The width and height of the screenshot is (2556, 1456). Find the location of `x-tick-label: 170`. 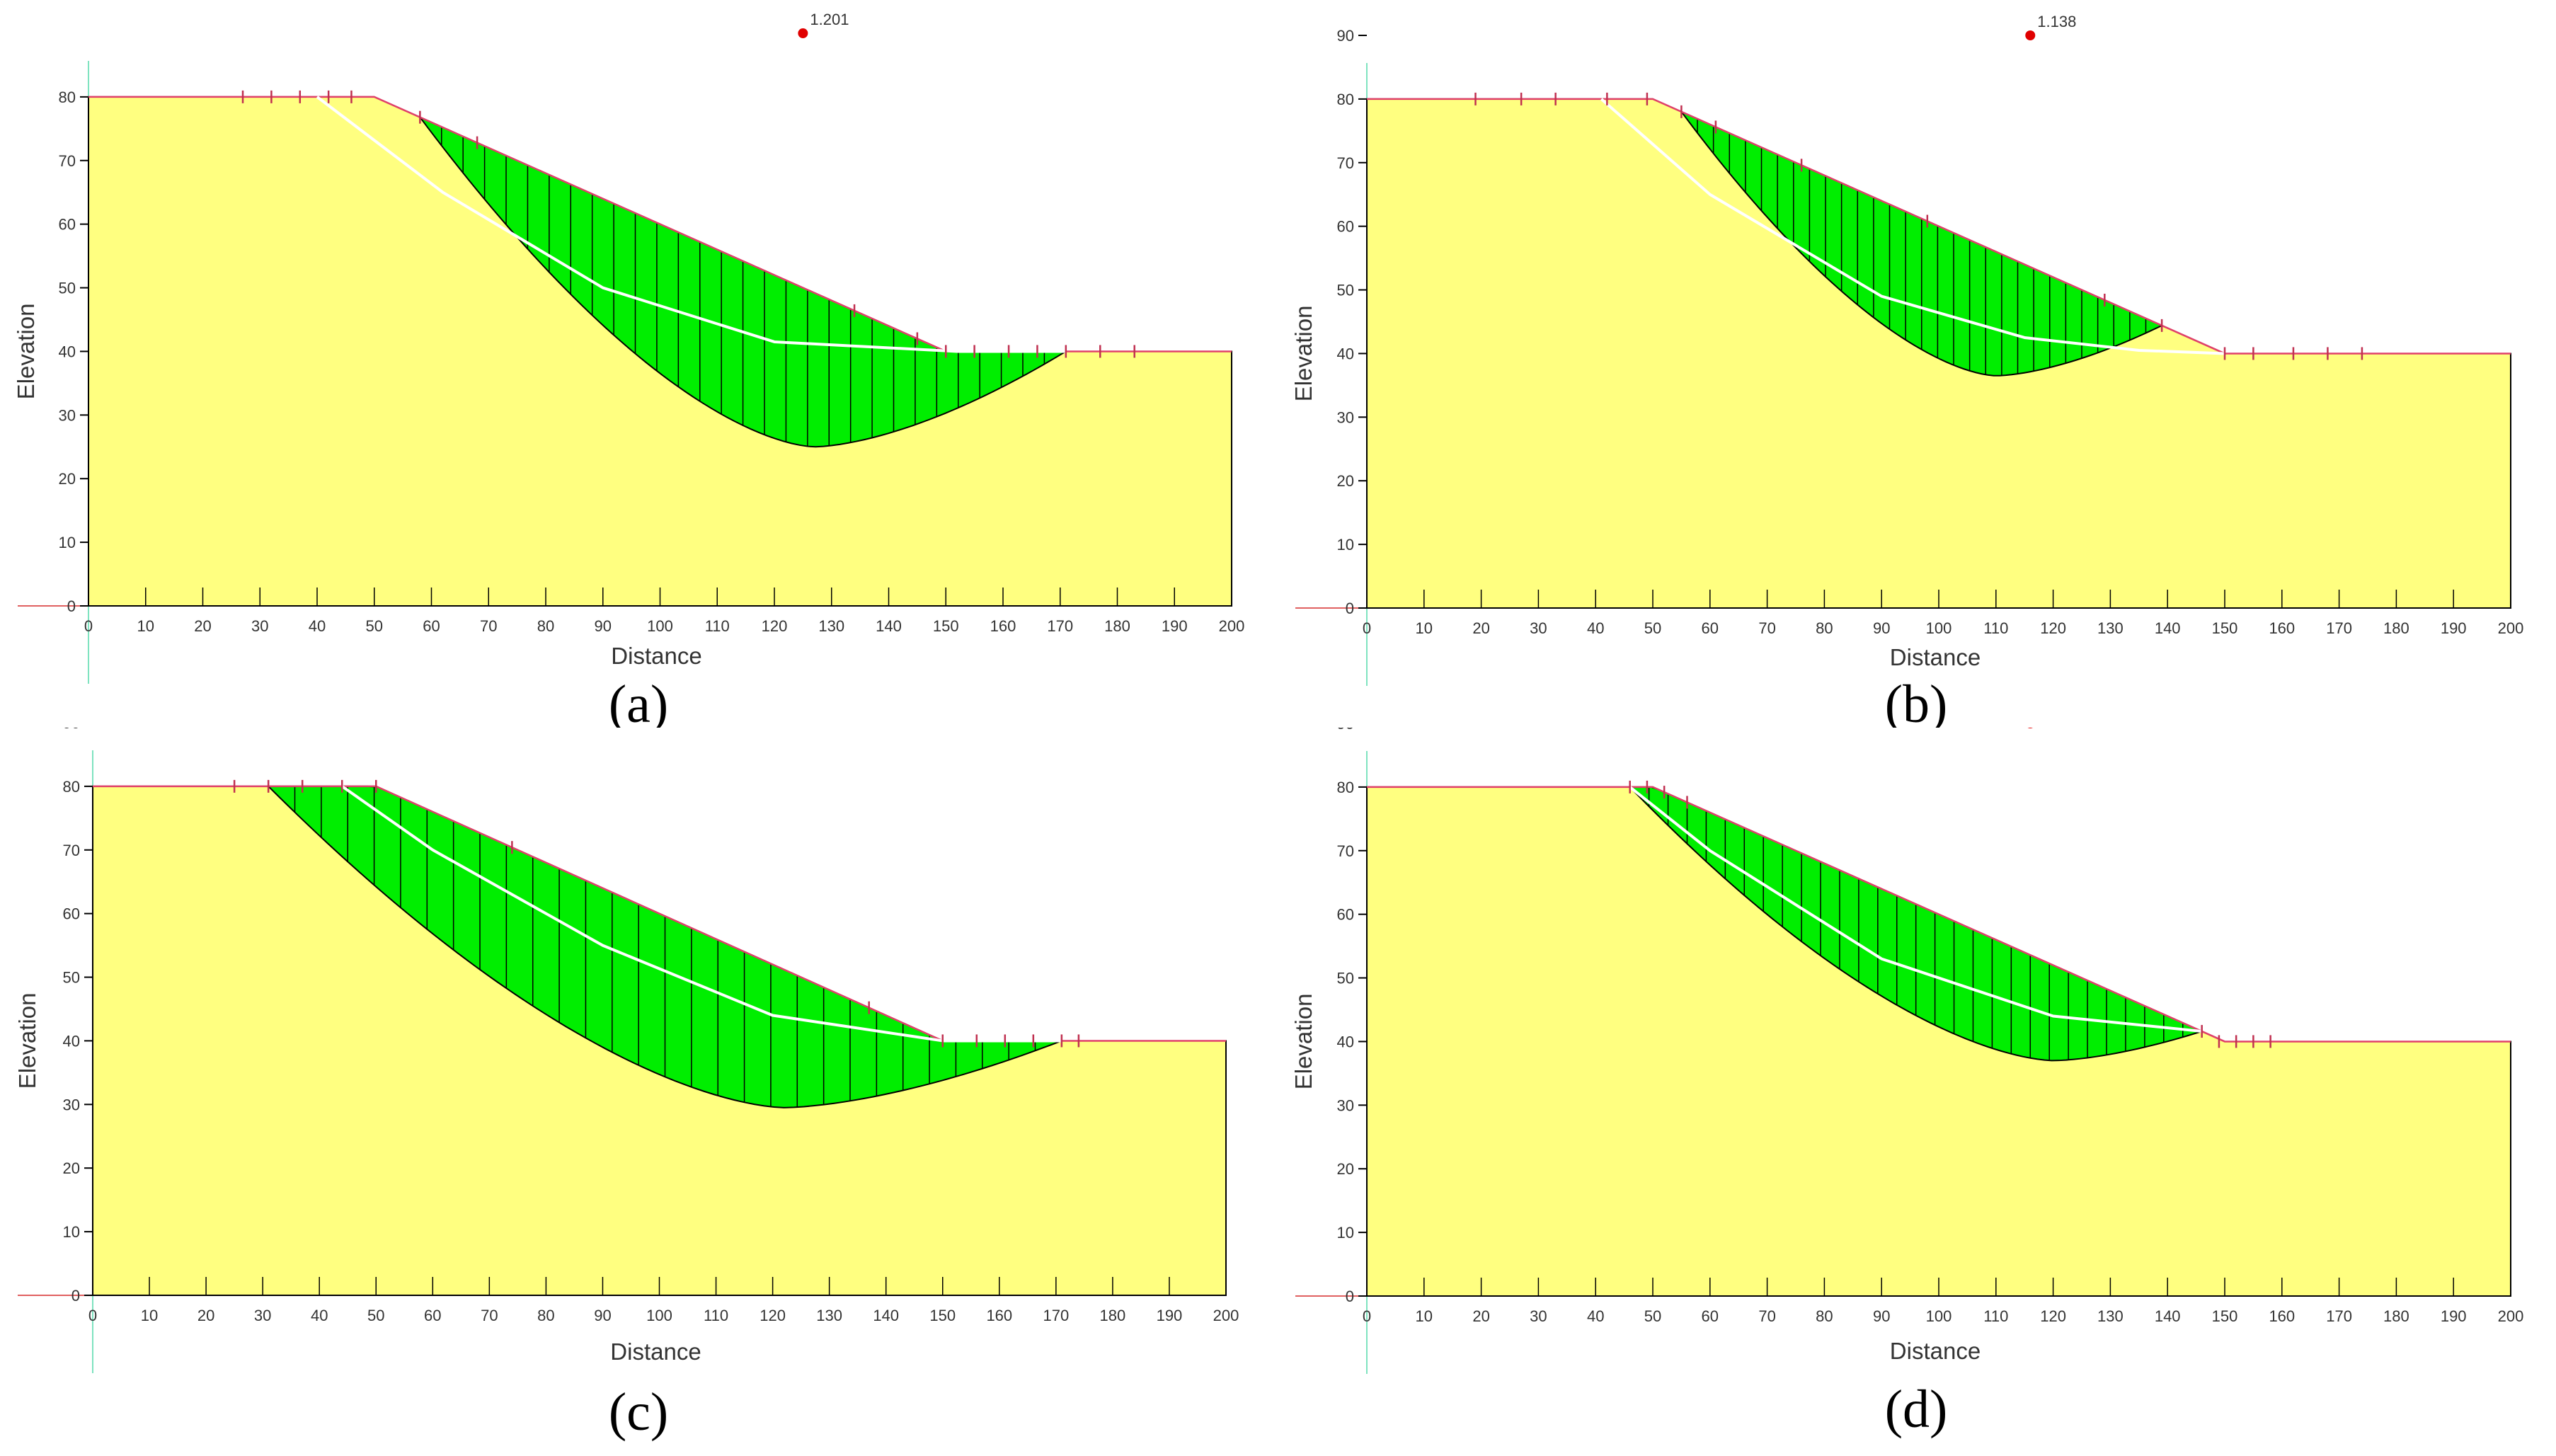

x-tick-label: 170 is located at coordinates (2339, 628).